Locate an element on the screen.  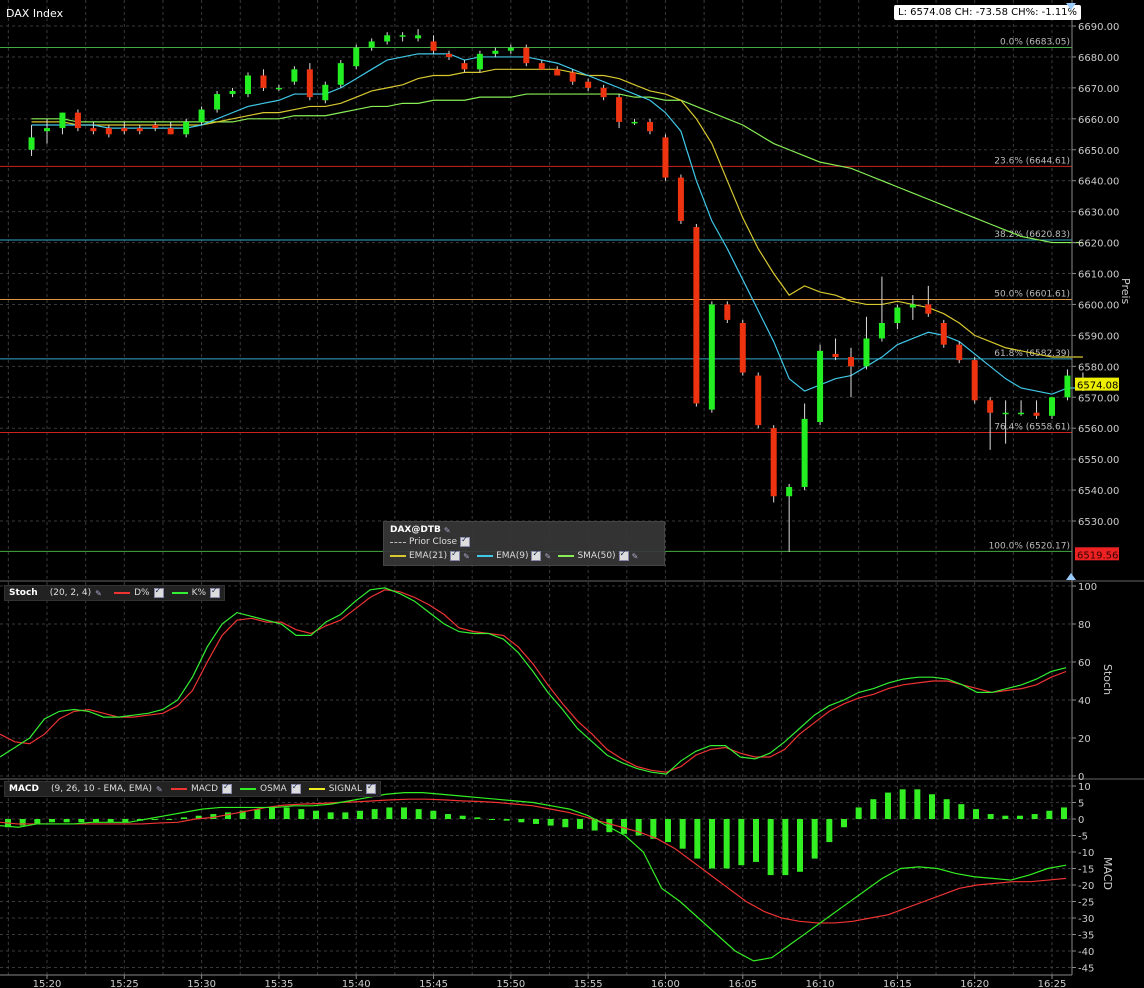
stoch-edit-icon: ✎ is located at coordinates (98, 593).